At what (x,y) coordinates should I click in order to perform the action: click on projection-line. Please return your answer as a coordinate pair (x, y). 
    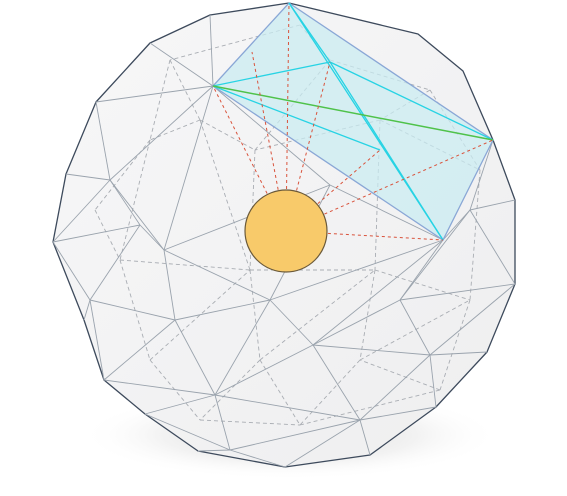
    Looking at the image, I should click on (308, 146).